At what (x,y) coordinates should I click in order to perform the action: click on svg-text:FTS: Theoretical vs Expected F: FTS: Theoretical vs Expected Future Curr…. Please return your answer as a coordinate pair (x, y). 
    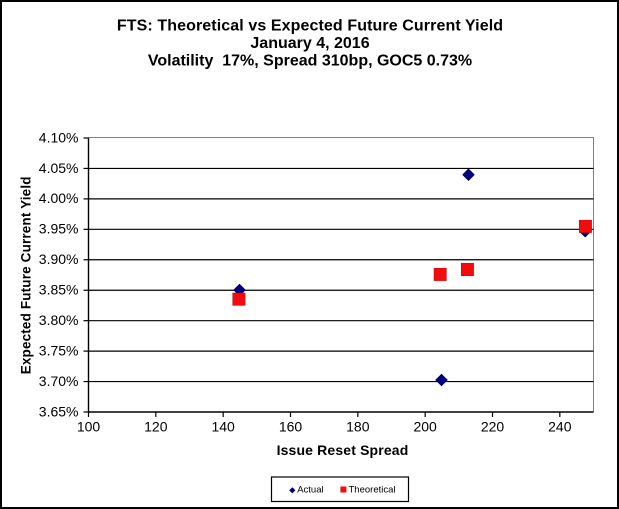
    Looking at the image, I should click on (310, 26).